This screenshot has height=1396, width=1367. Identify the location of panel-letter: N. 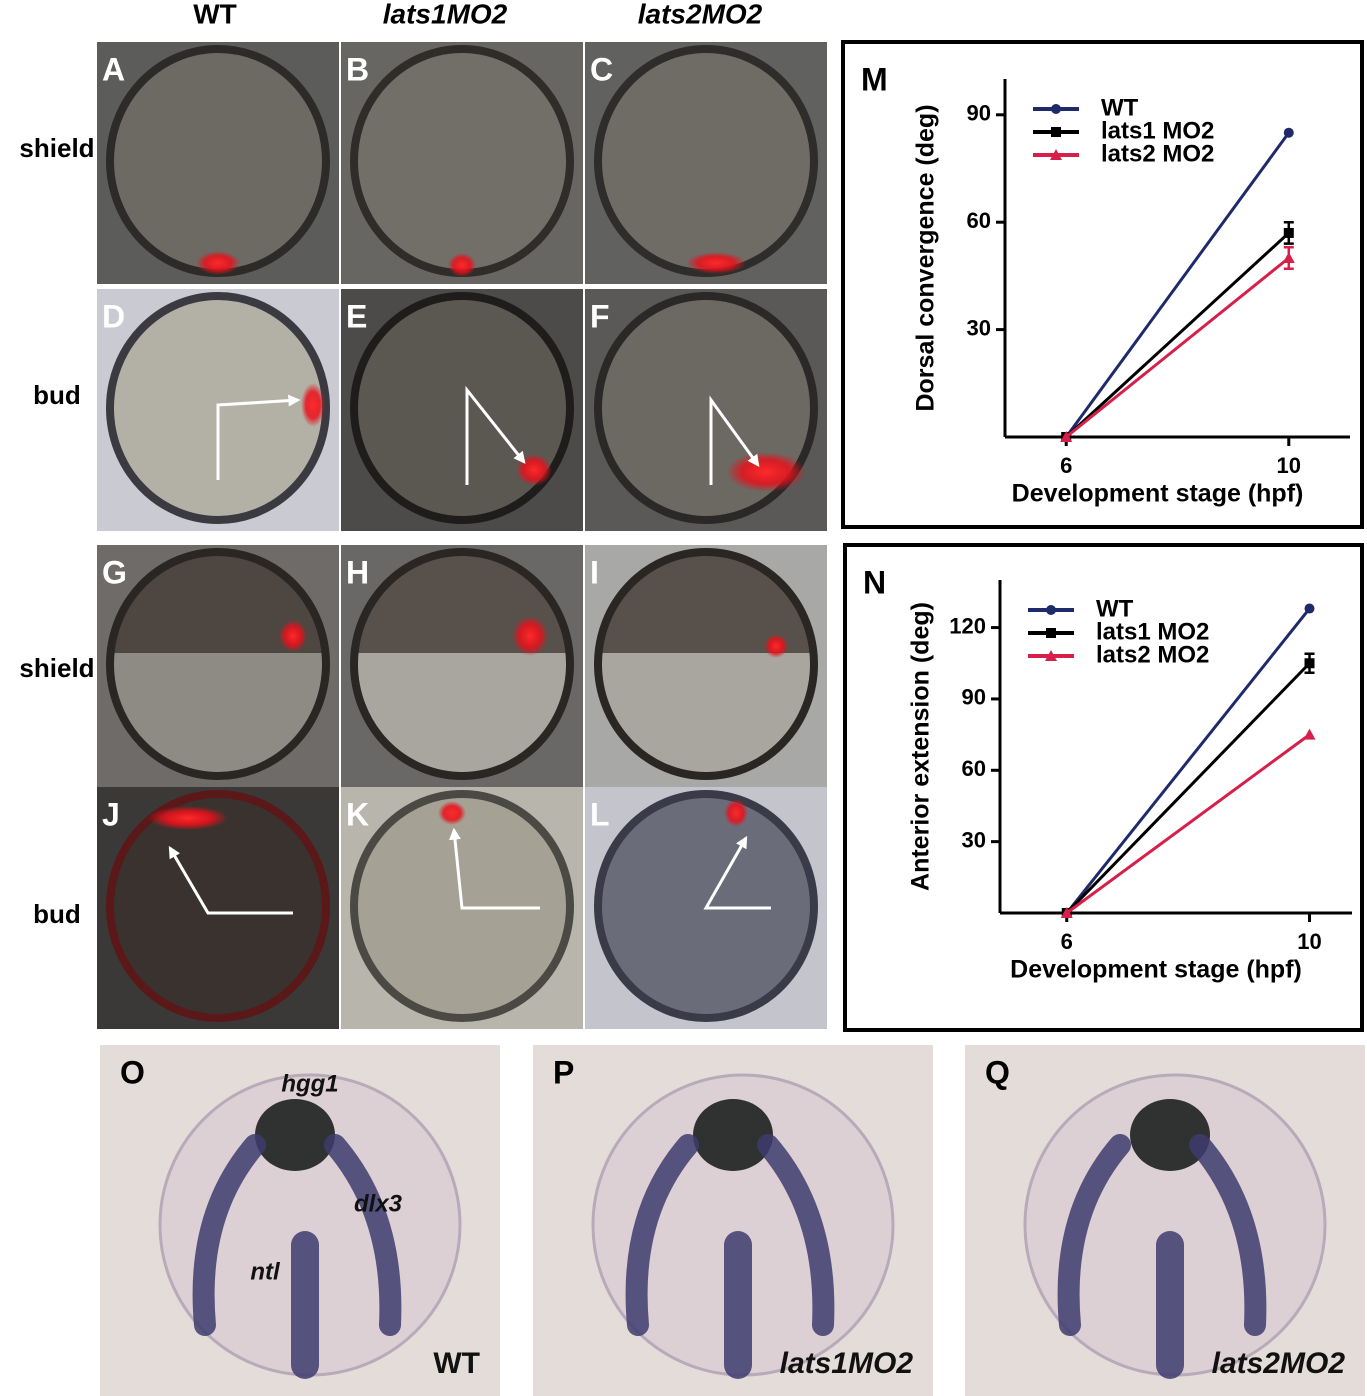
(874, 582).